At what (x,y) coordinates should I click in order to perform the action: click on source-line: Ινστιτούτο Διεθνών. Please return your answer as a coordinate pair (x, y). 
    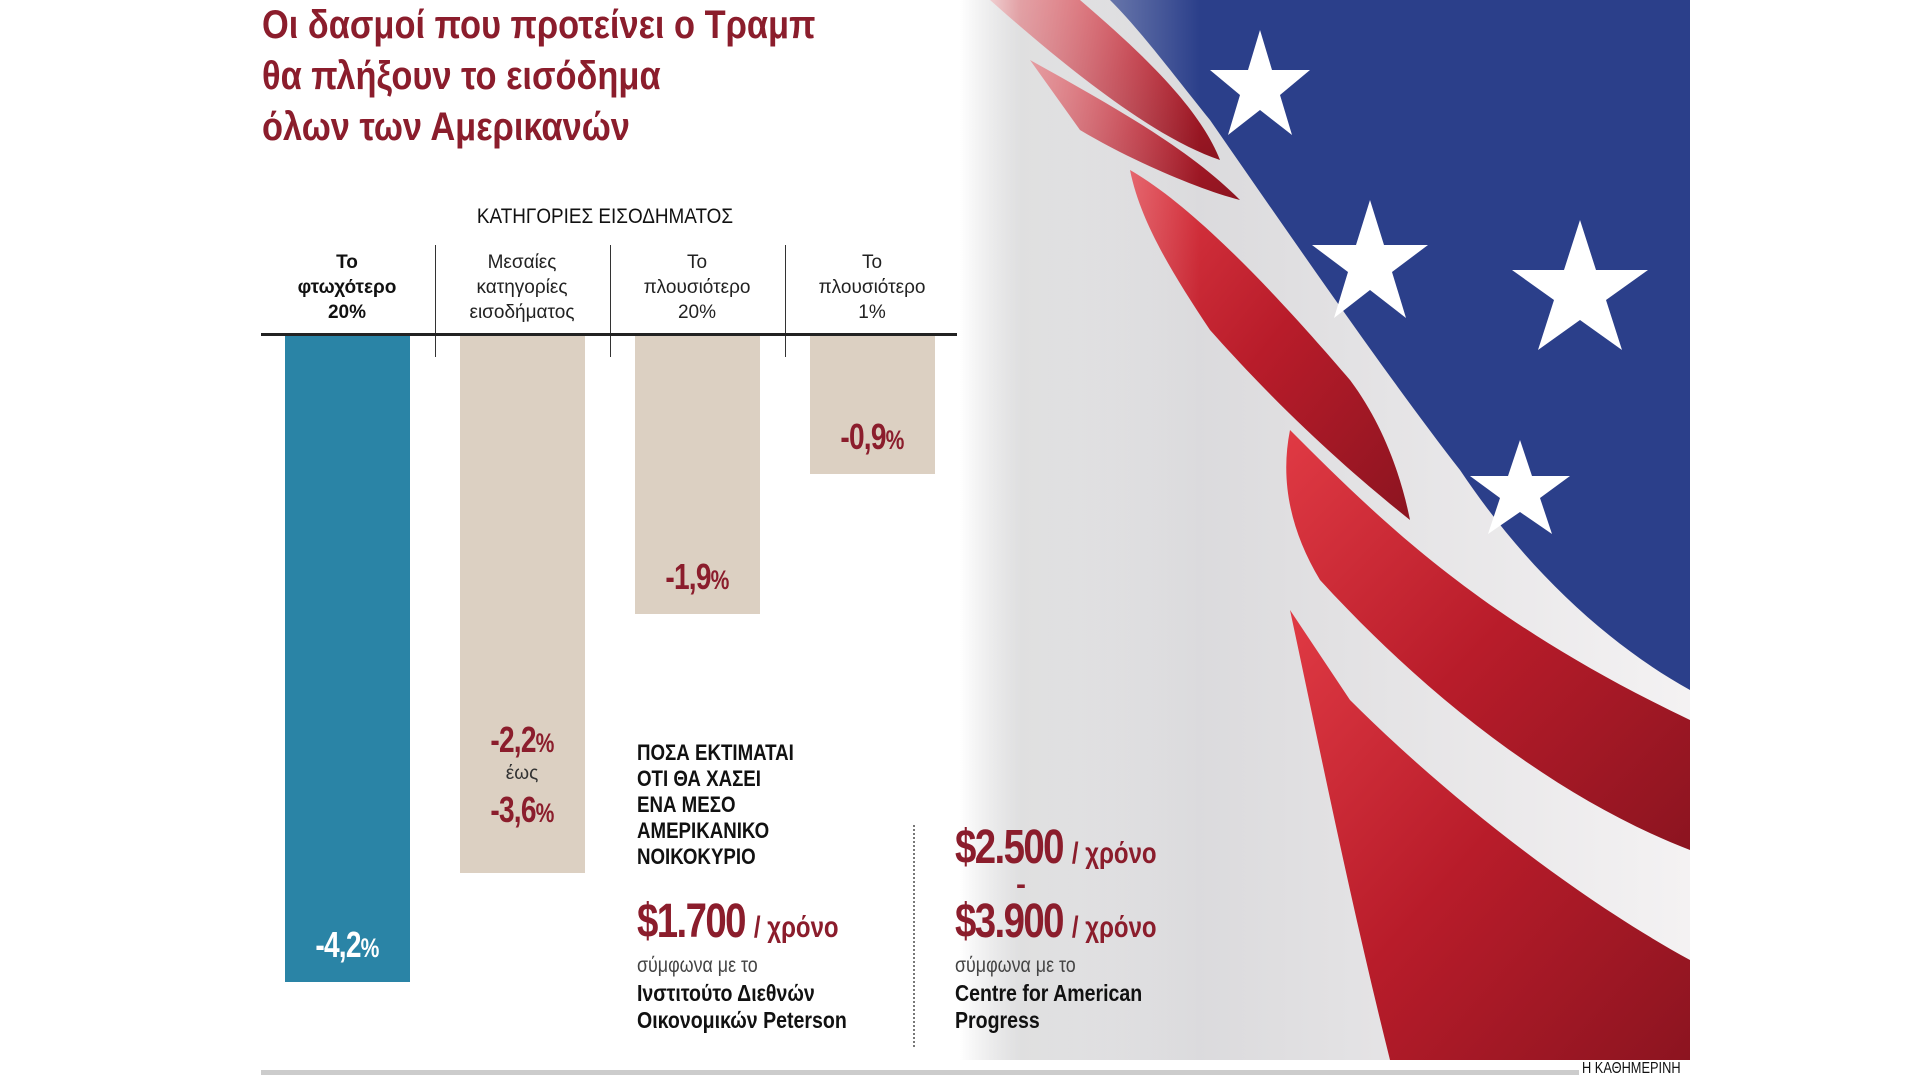
    Looking at the image, I should click on (726, 993).